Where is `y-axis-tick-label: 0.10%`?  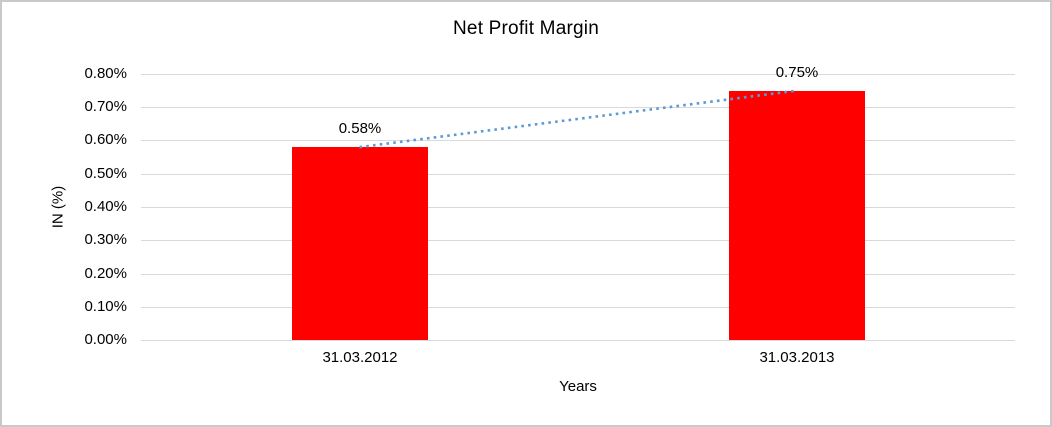 y-axis-tick-label: 0.10% is located at coordinates (105, 306).